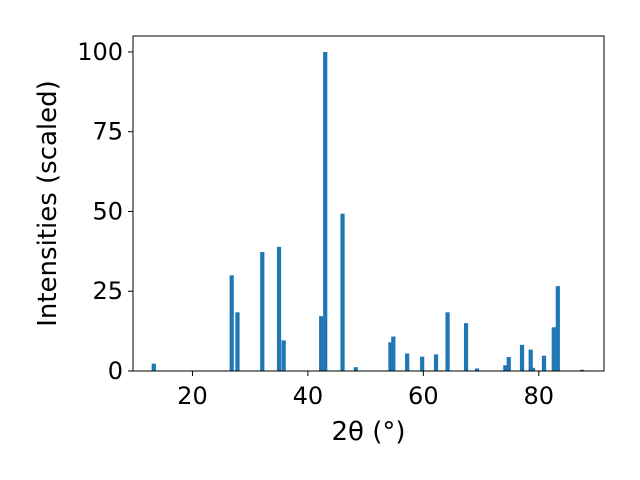 The height and width of the screenshot is (480, 640). I want to click on y-tick-label-4: 100, so click(100, 52).